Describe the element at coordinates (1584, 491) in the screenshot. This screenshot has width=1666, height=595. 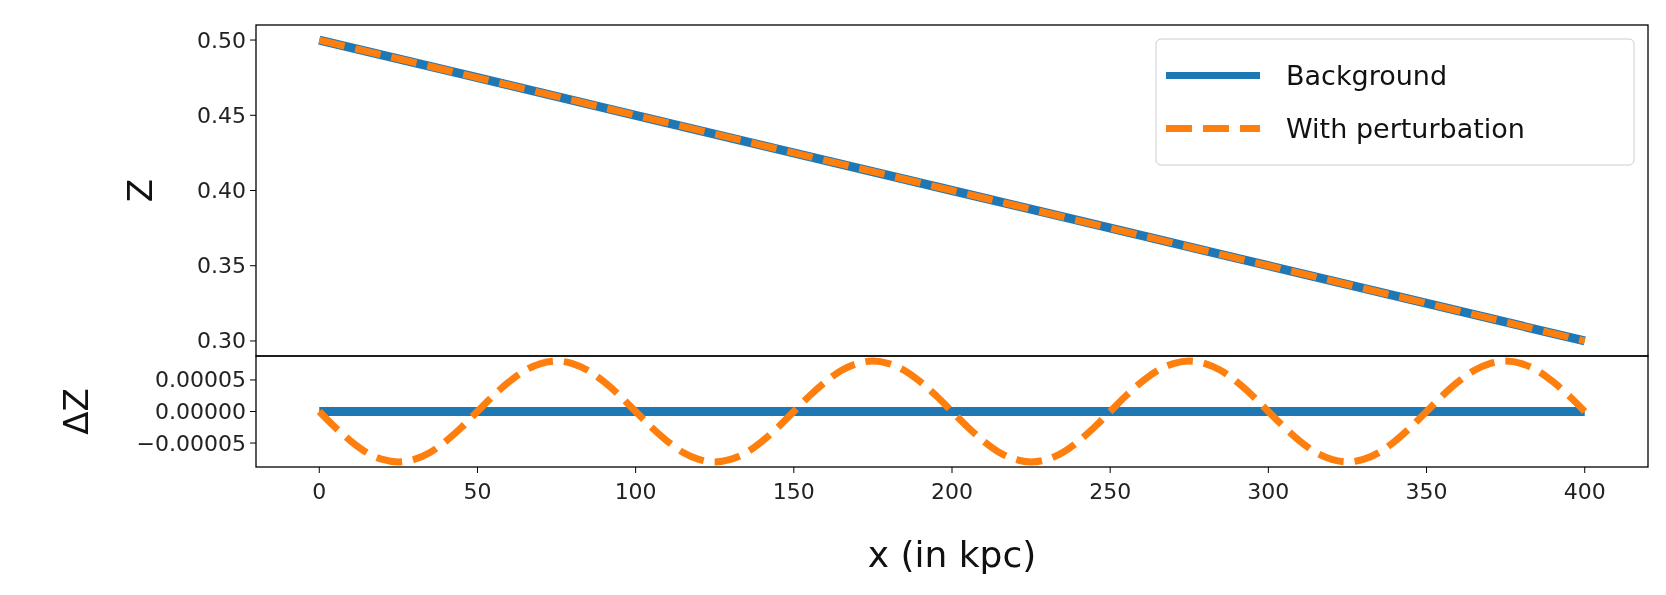
I see `x-tick-label: 400` at that location.